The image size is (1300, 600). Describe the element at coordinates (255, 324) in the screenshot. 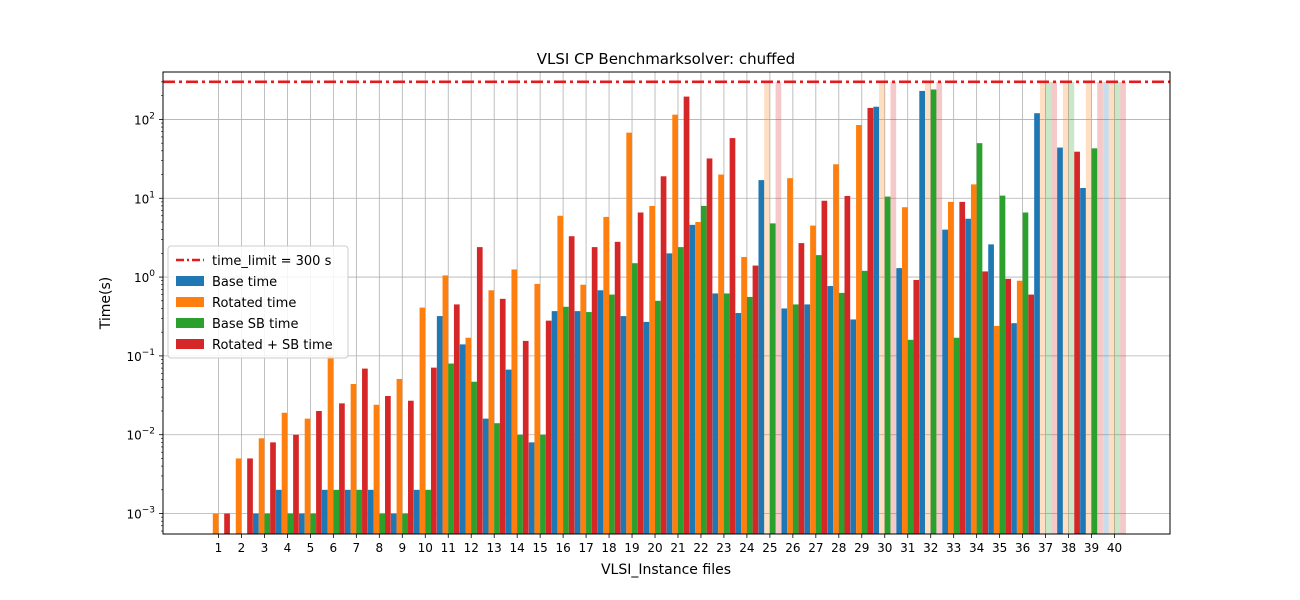

I see `legend-label: Base SB time` at that location.